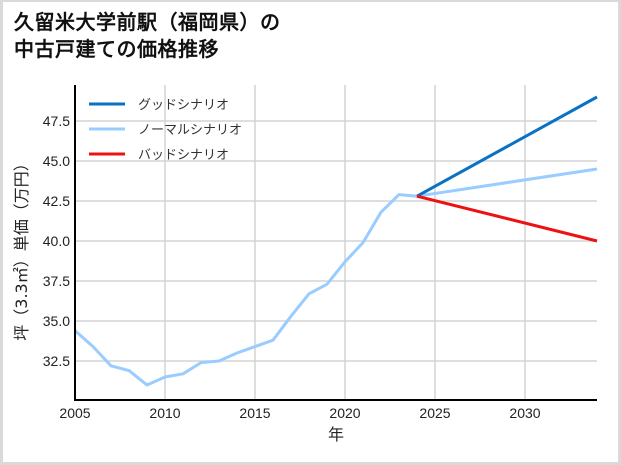 The width and height of the screenshot is (621, 465). I want to click on x-tick-label: 2025, so click(434, 413).